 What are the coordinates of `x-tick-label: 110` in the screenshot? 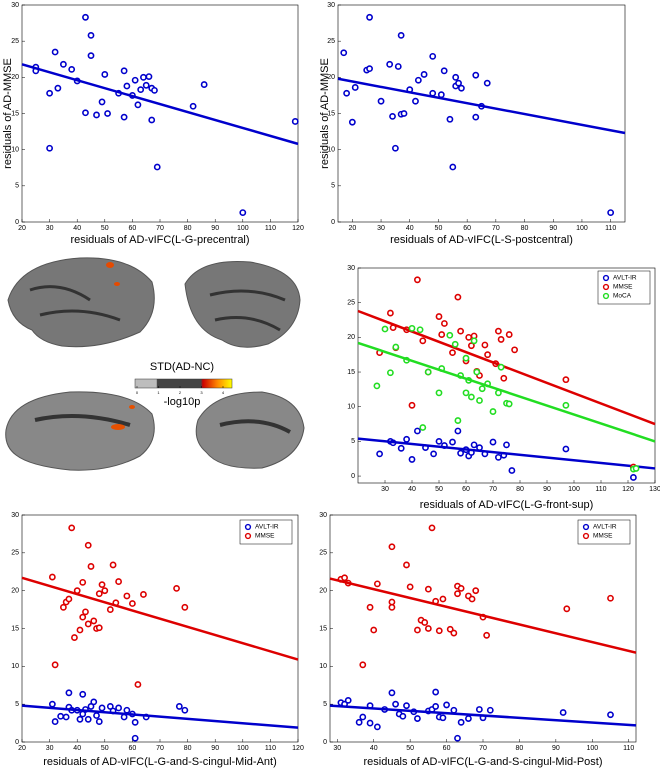 It's located at (270, 748).